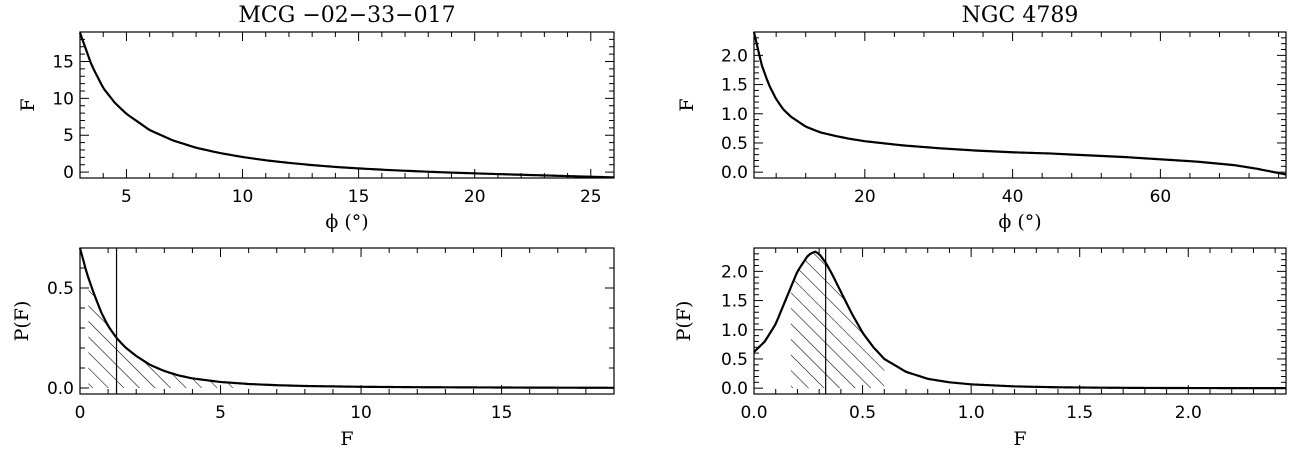 The height and width of the screenshot is (454, 1294). I want to click on x-tick-label: 0.5, so click(862, 413).